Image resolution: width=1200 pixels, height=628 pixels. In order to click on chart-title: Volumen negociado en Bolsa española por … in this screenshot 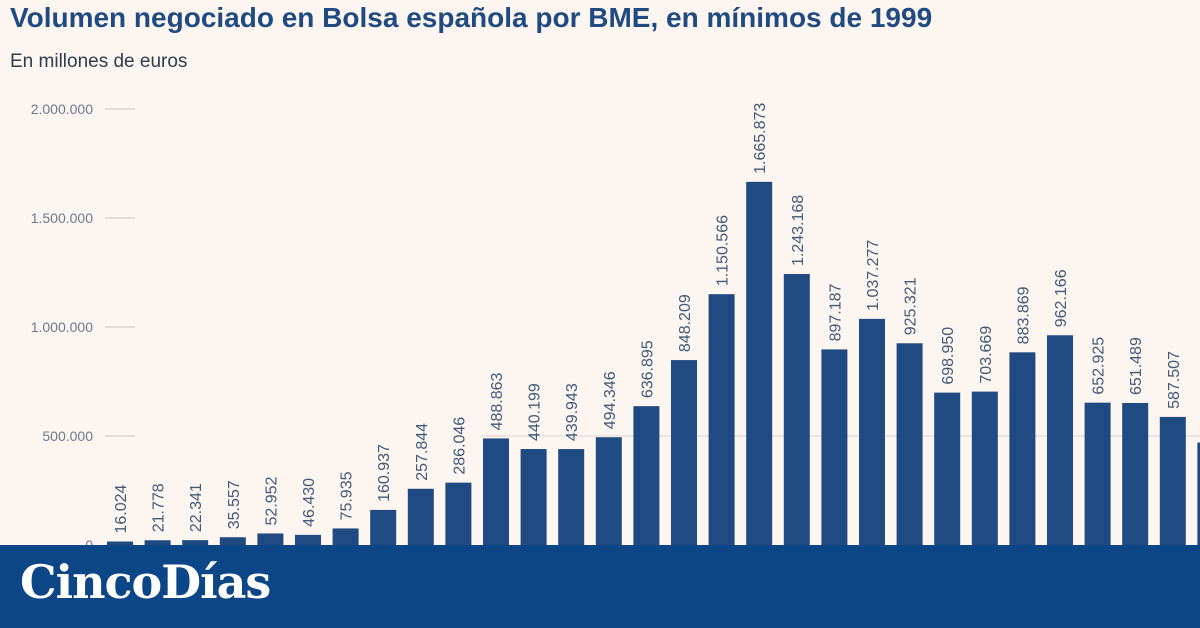, I will do `click(471, 17)`.